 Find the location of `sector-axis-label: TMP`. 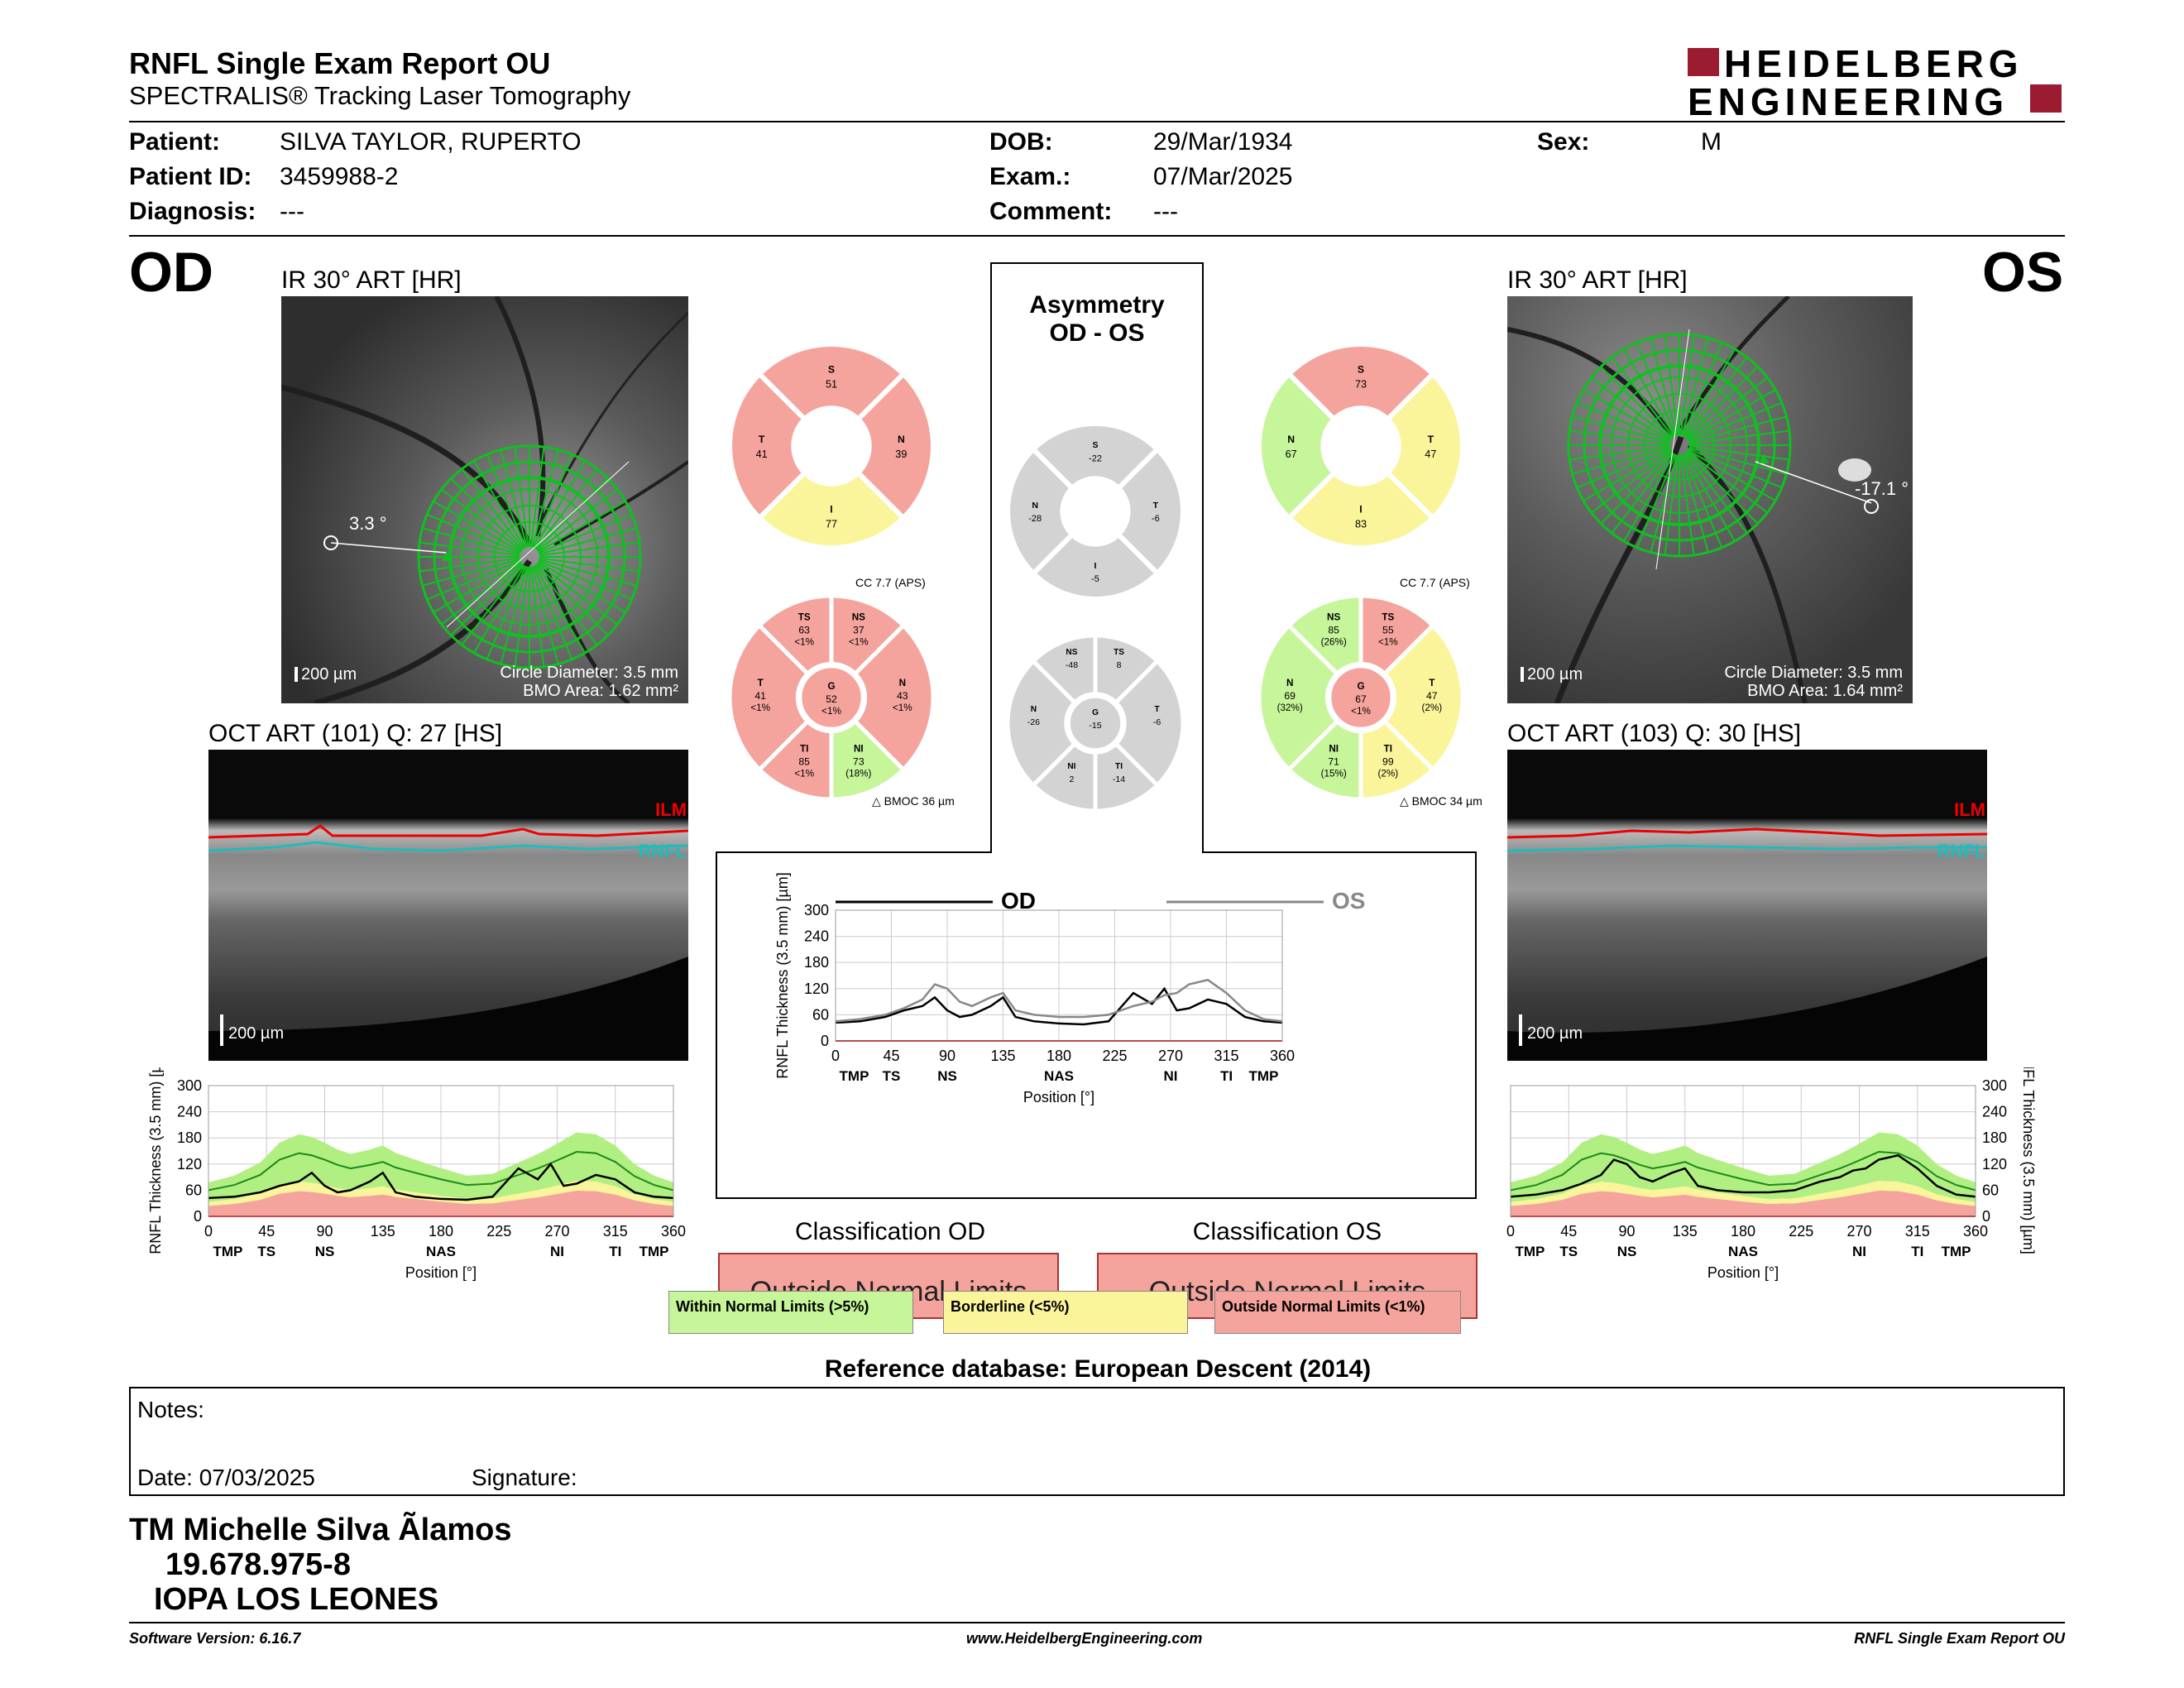

sector-axis-label: TMP is located at coordinates (1264, 1076).